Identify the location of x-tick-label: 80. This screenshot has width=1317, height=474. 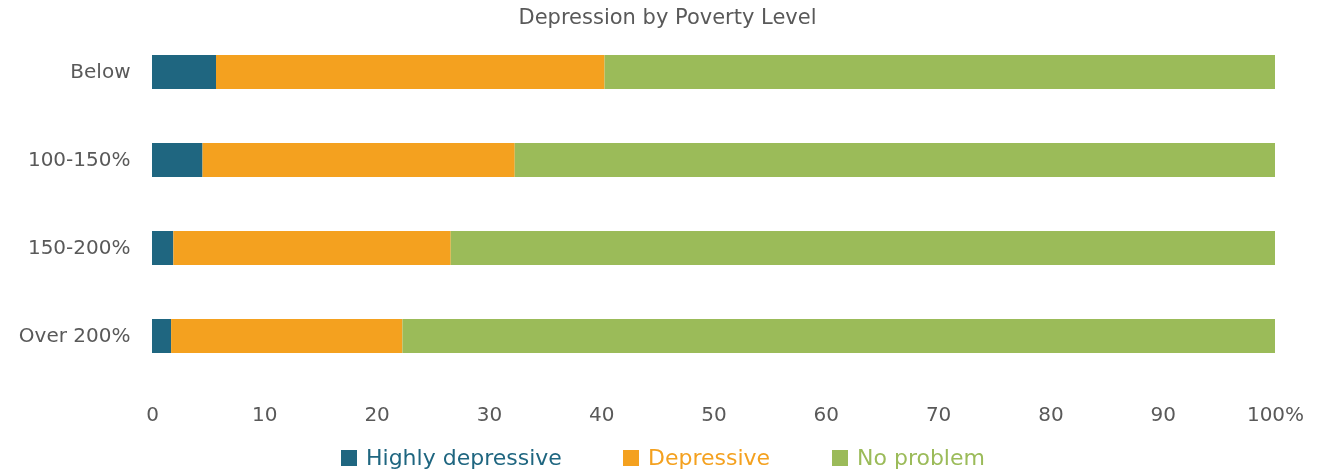
(1051, 413).